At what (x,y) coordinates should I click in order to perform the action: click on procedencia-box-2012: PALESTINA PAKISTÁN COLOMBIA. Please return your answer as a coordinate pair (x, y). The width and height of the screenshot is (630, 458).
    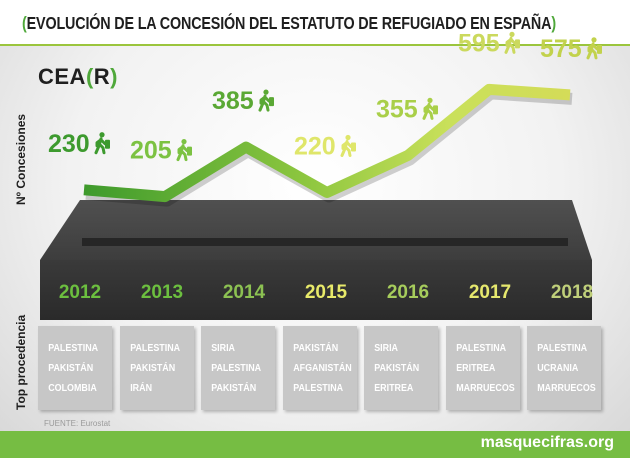
    Looking at the image, I should click on (75, 368).